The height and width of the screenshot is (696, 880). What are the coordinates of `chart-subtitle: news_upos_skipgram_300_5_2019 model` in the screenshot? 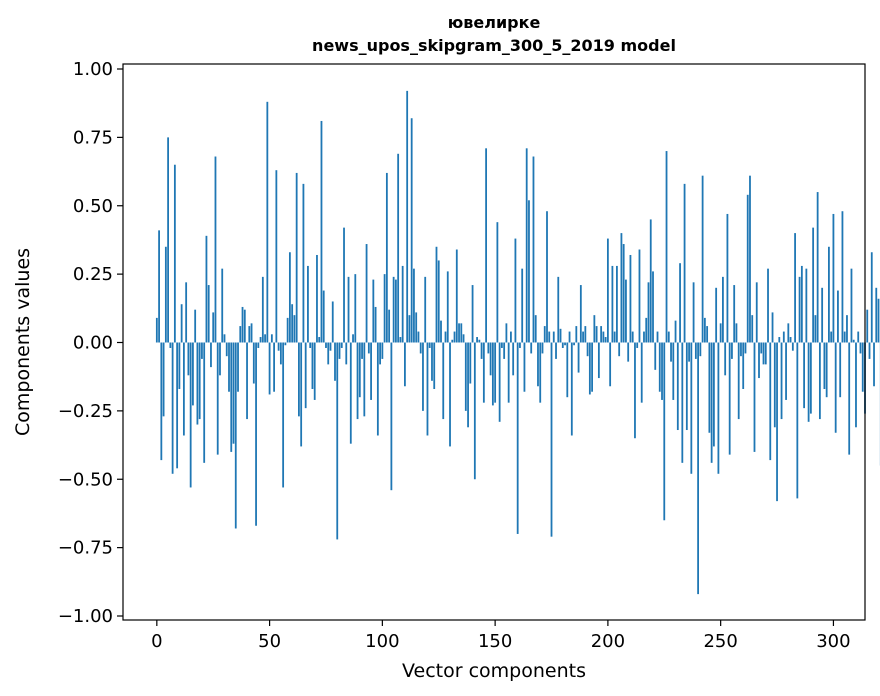 It's located at (494, 45).